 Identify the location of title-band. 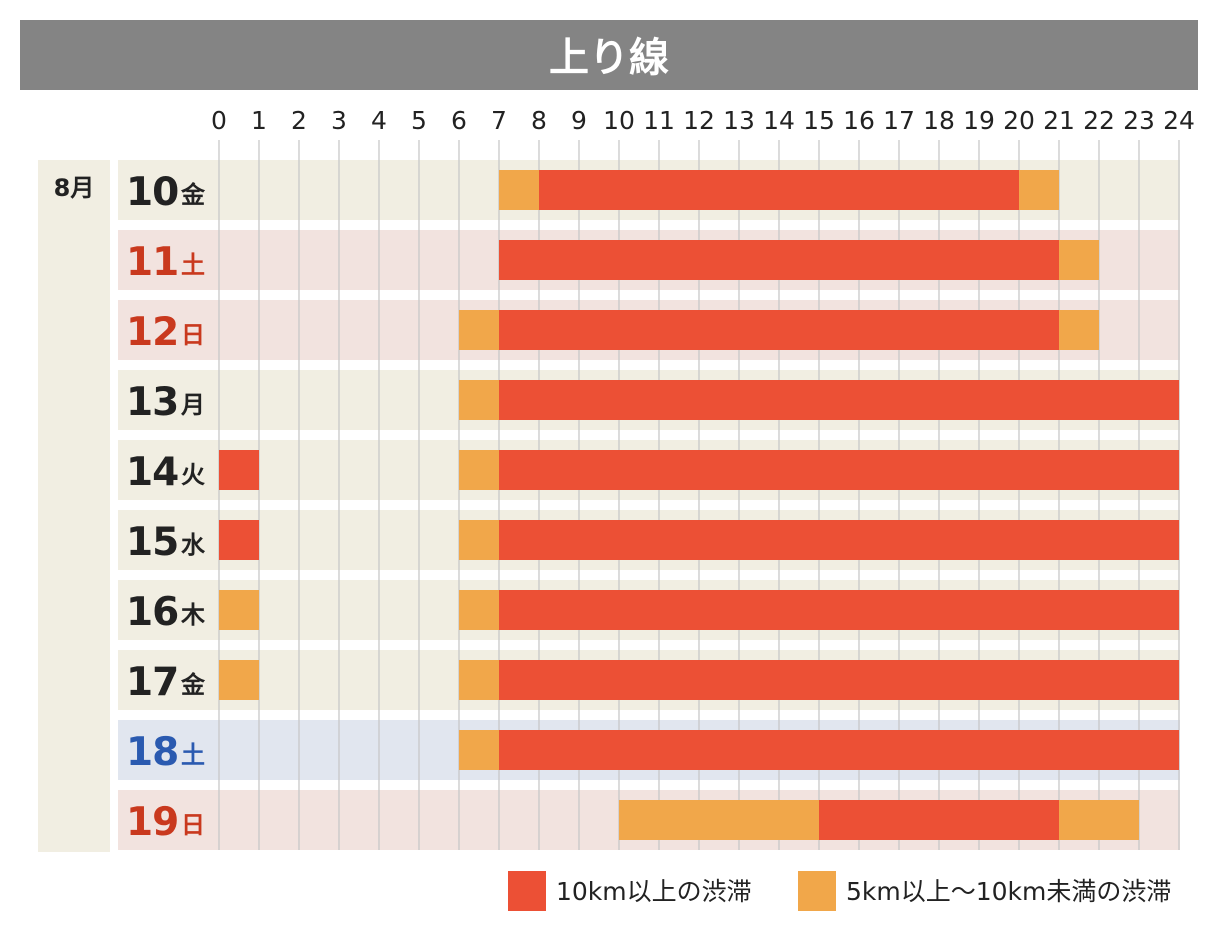
(609, 55).